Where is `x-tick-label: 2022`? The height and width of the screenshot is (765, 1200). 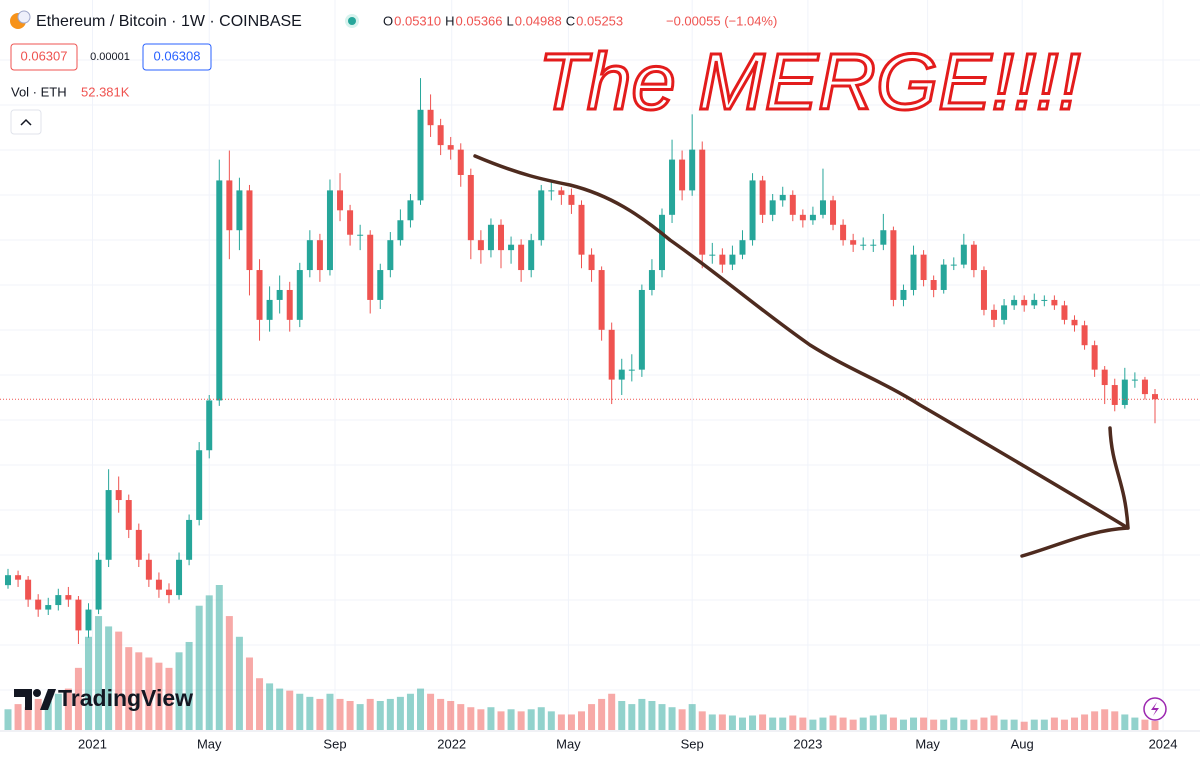
x-tick-label: 2022 is located at coordinates (451, 743).